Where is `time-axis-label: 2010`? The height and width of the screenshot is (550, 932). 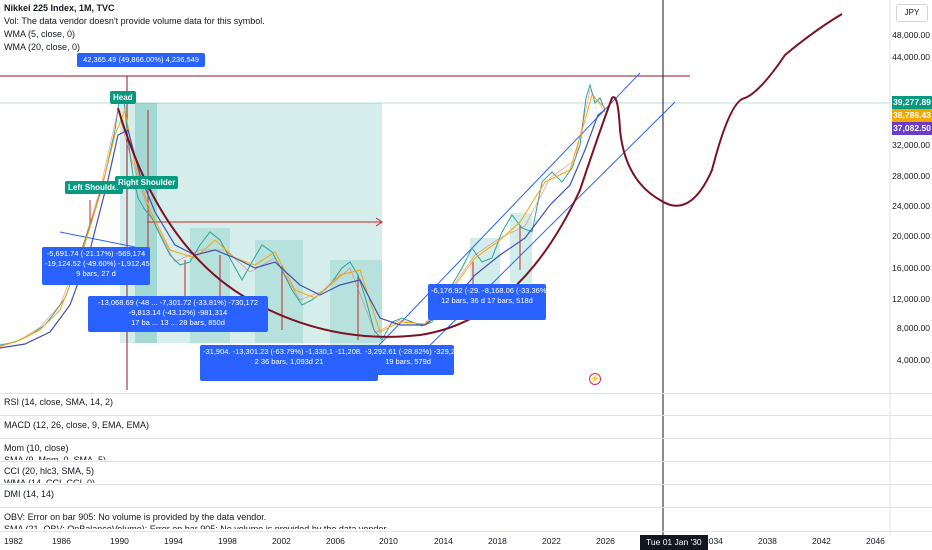
time-axis-label: 2010 is located at coordinates (388, 541).